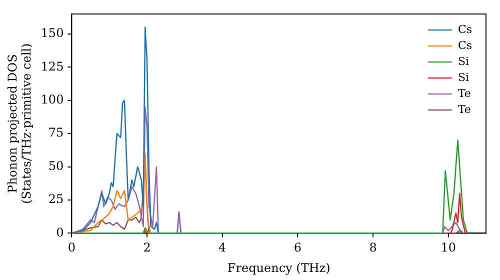 The width and height of the screenshot is (500, 280). Describe the element at coordinates (373, 247) in the screenshot. I see `x-tick-label: 8` at that location.